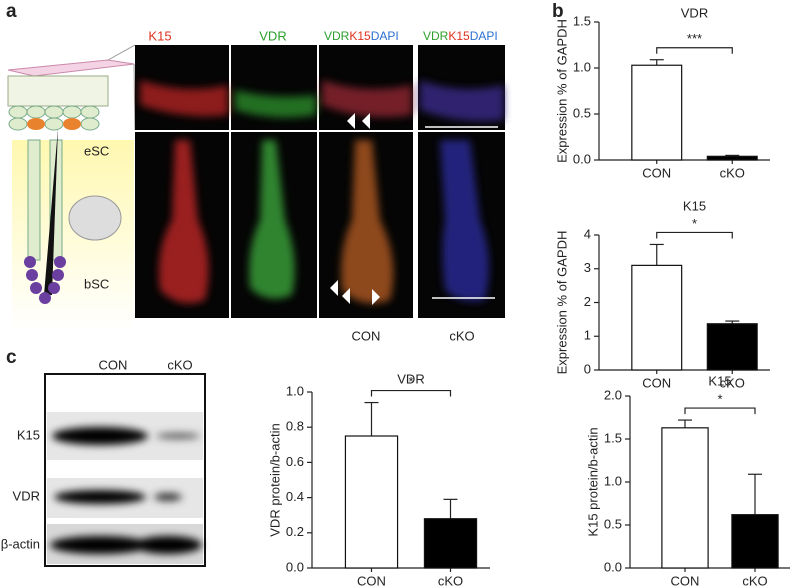 This screenshot has width=800, height=588. I want to click on y-tick-label: 2.0, so click(613, 394).